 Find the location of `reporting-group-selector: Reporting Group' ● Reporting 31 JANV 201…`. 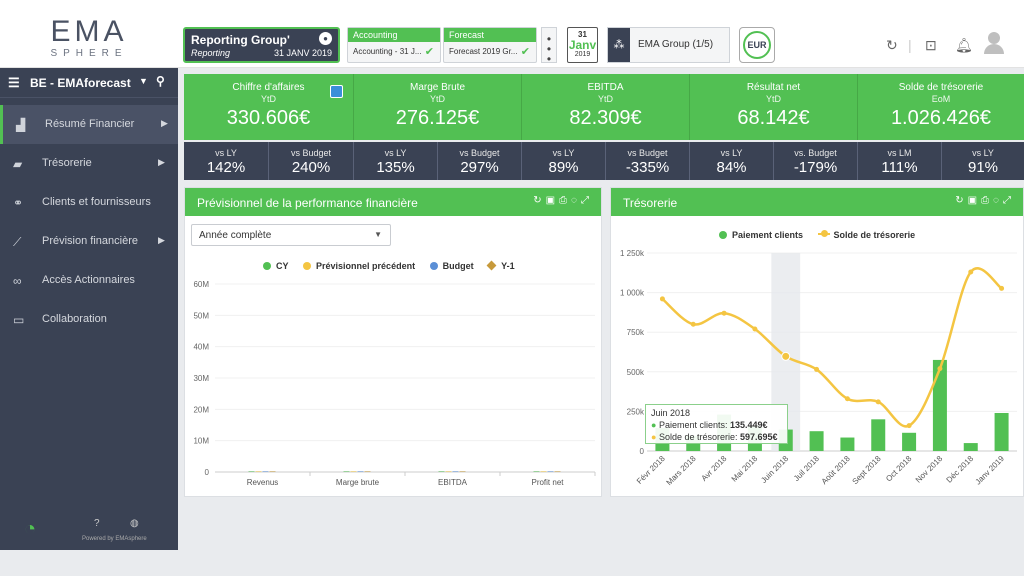

reporting-group-selector: Reporting Group' ● Reporting 31 JANV 201… is located at coordinates (261, 45).